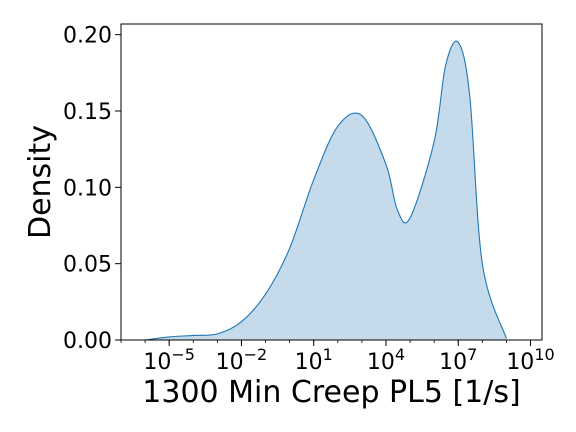  Describe the element at coordinates (386, 360) in the screenshot. I see `x-tick-label: 10⁴` at that location.